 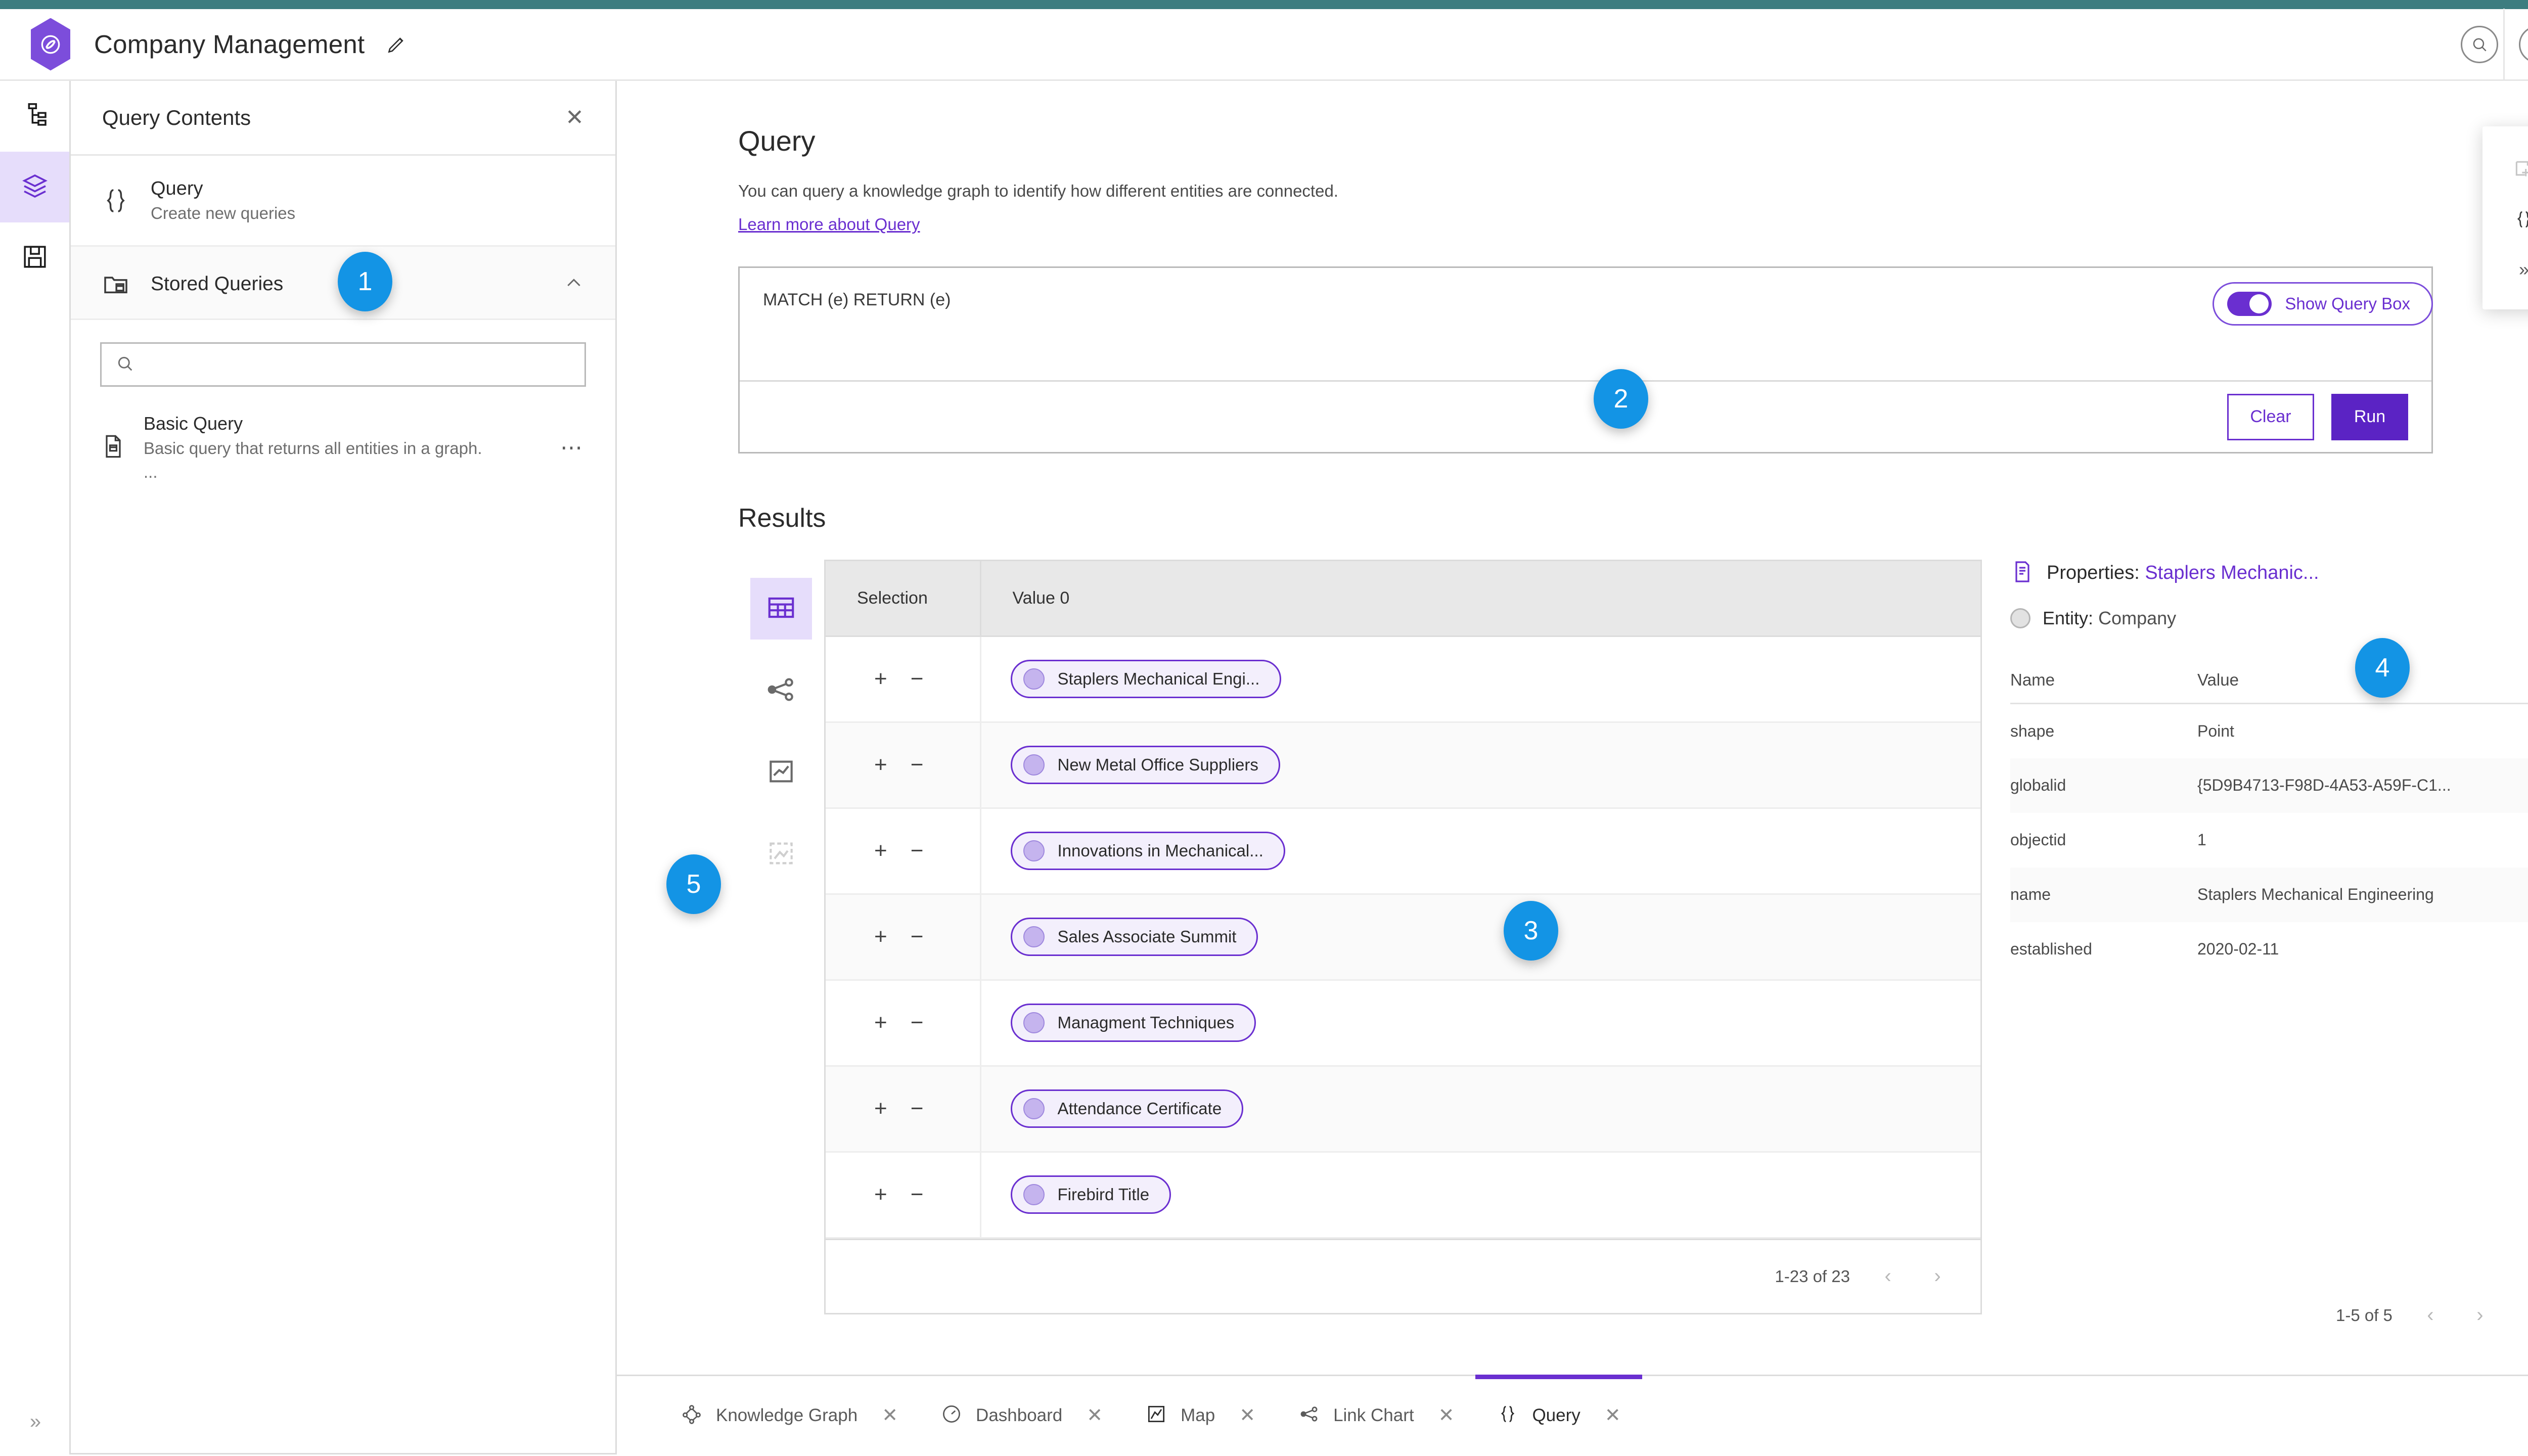 What do you see at coordinates (1403, 599) in the screenshot?
I see `table-header-row: Selection Value 0` at bounding box center [1403, 599].